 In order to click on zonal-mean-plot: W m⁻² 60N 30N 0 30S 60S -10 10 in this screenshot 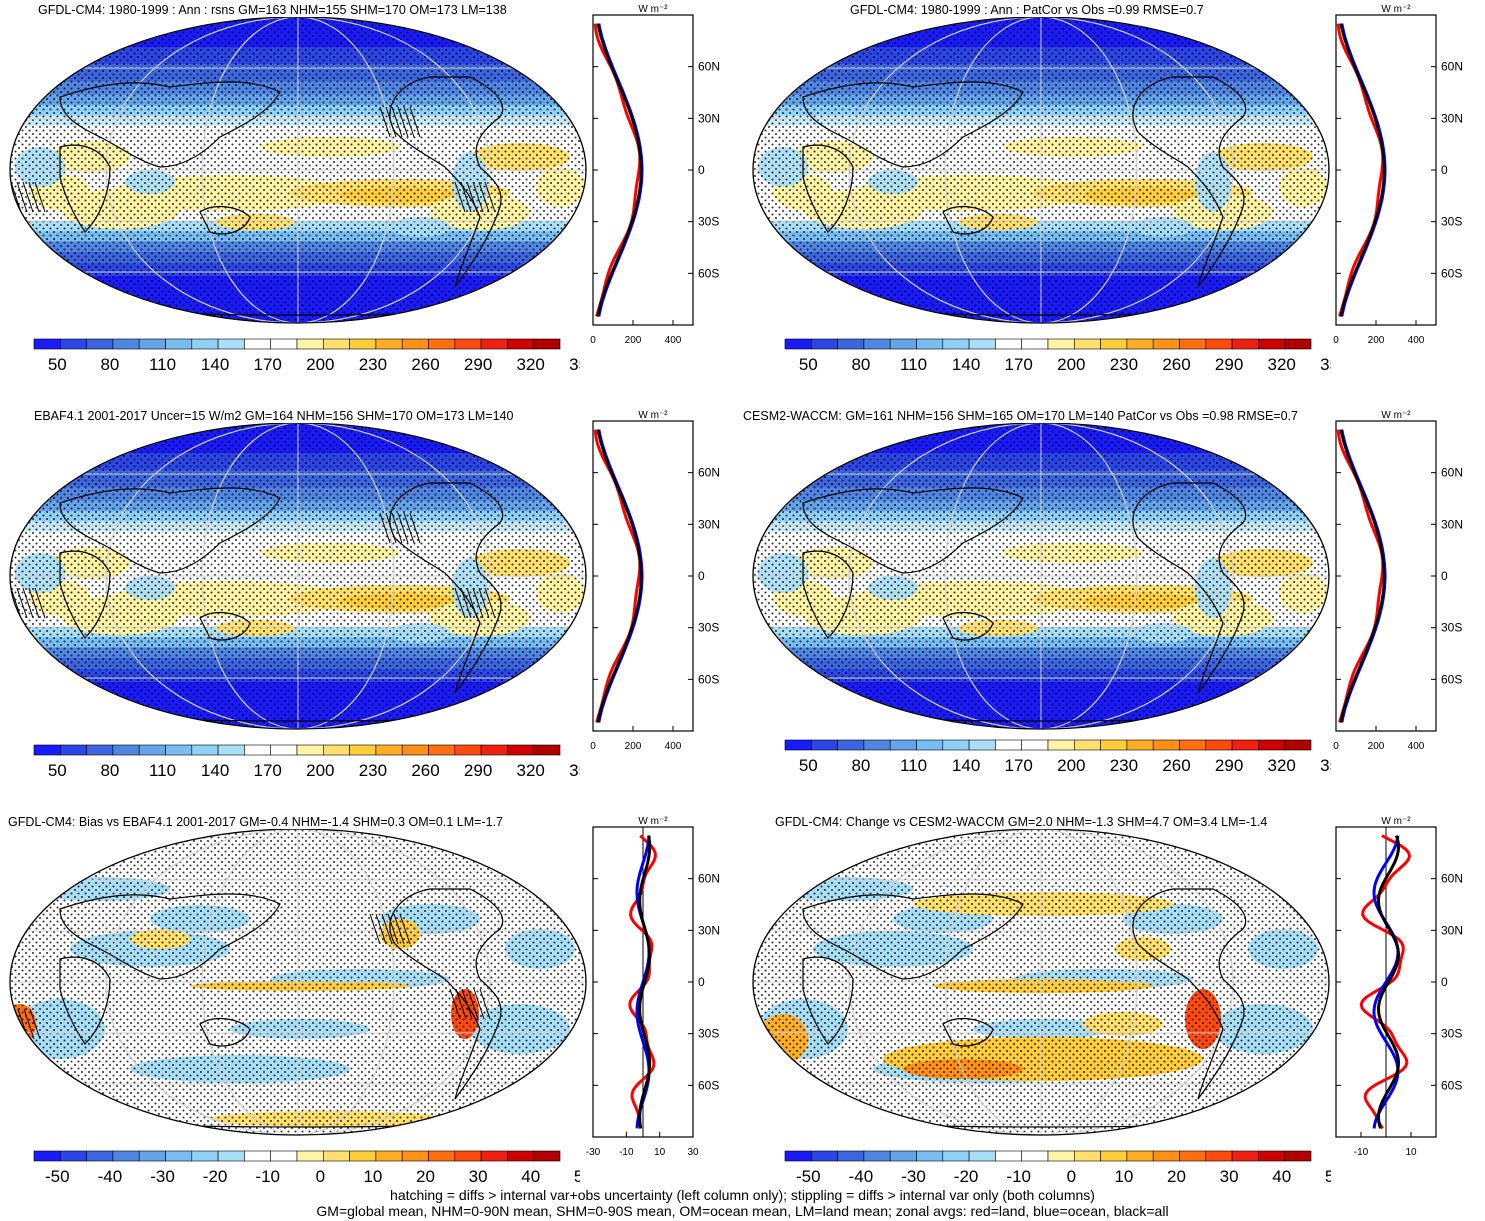, I will do `click(1399, 987)`.